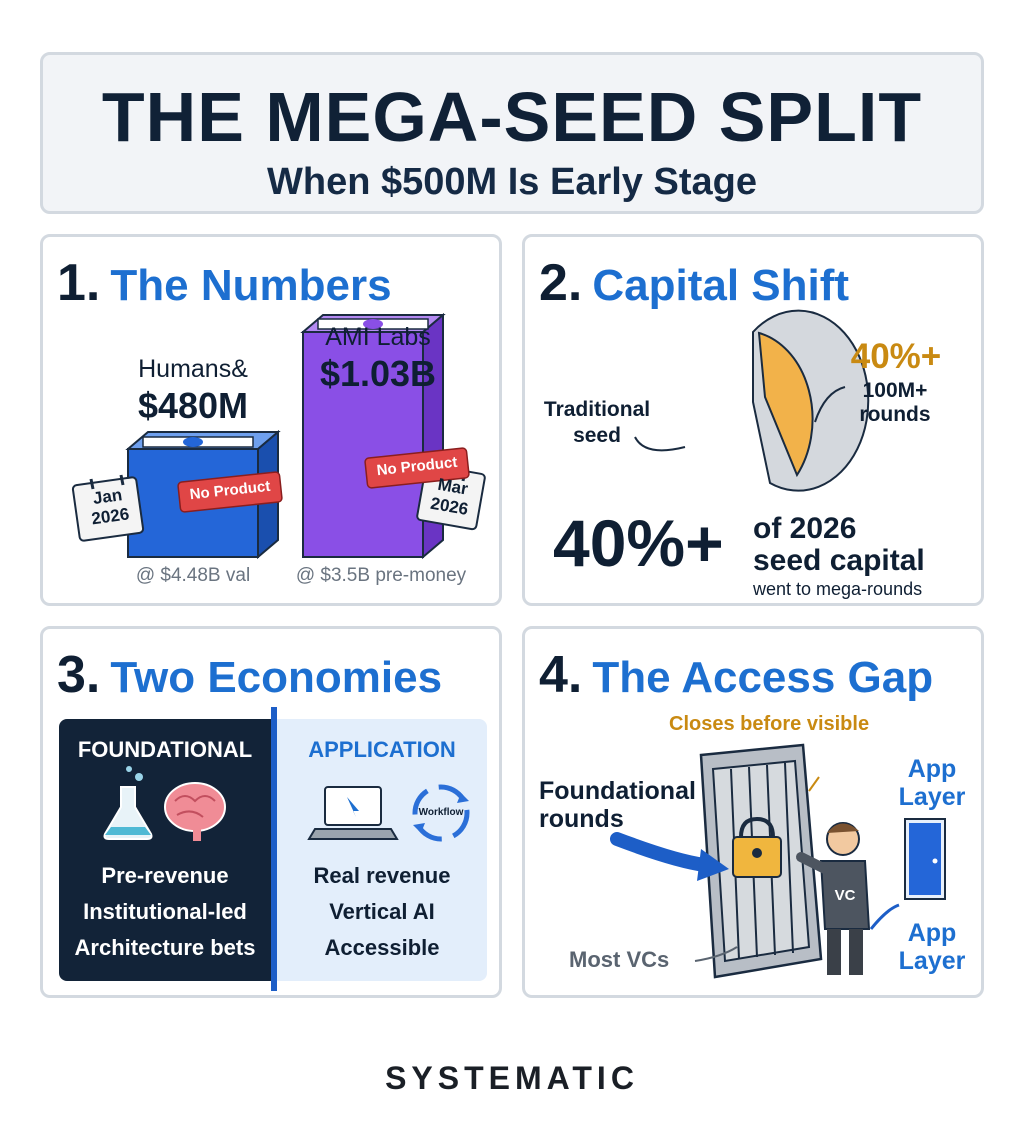 The image size is (1024, 1123). I want to click on no-product-tag-right, so click(417, 468).